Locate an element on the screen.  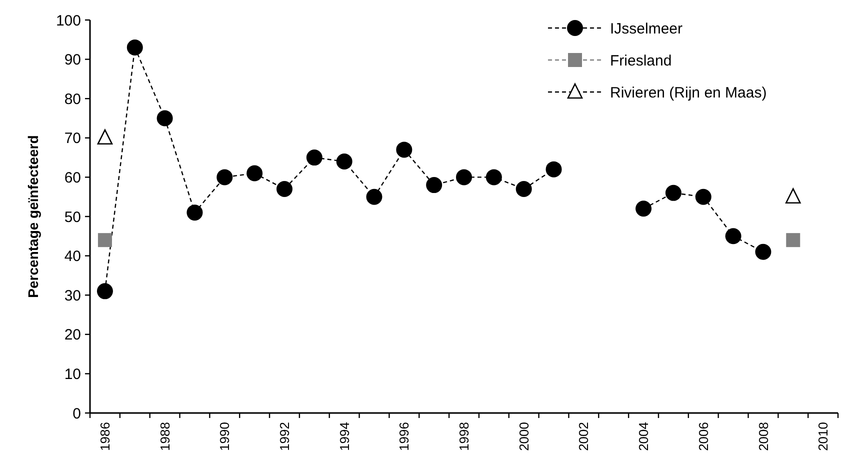
x-tick-label: 2004 is located at coordinates (644, 436).